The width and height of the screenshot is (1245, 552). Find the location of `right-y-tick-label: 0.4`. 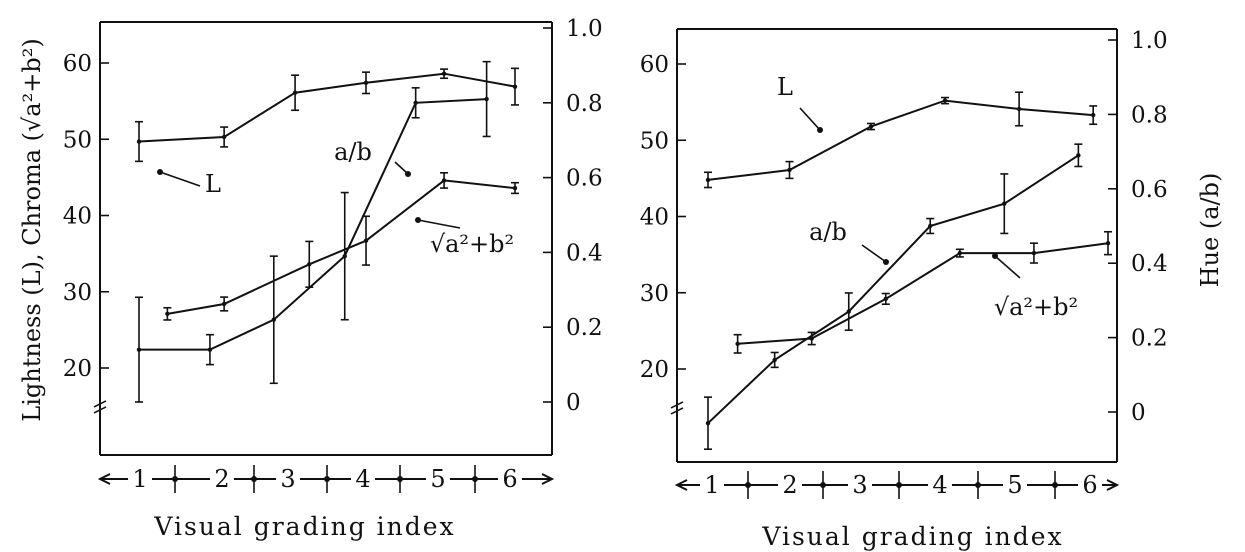

right-y-tick-label: 0.4 is located at coordinates (584, 253).